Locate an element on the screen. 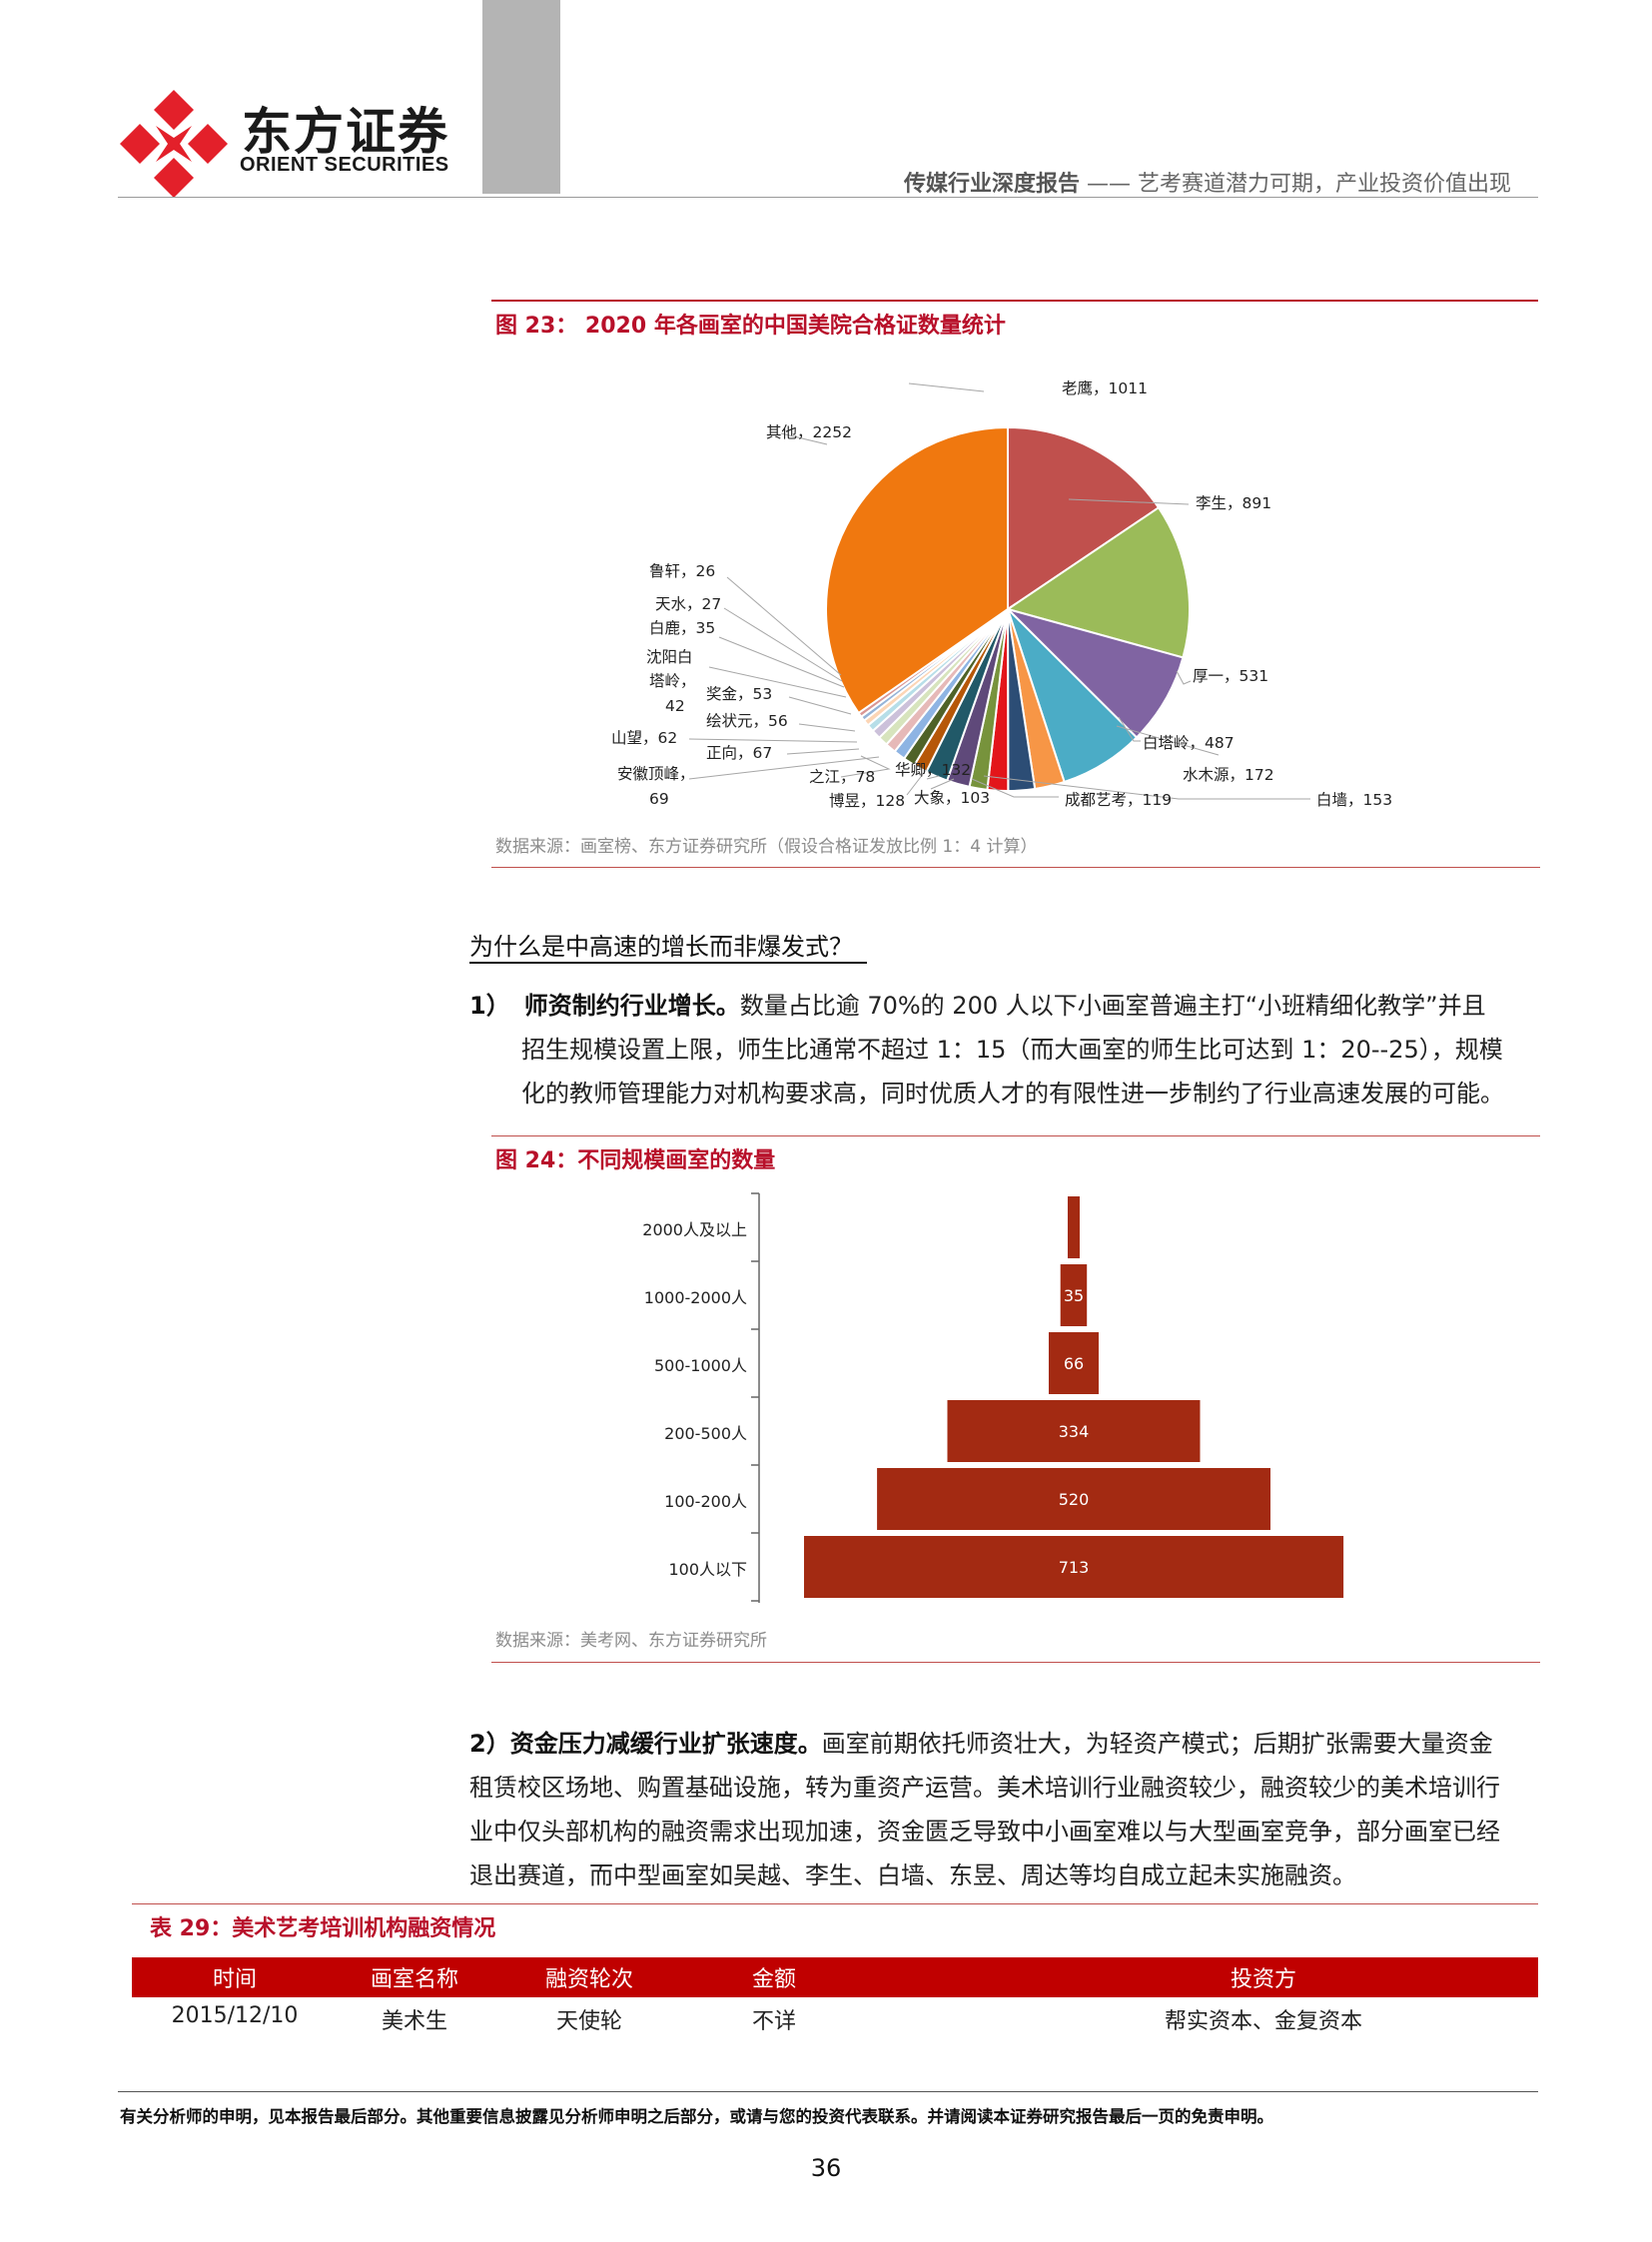 The height and width of the screenshot is (2242, 1652). pie-label-daxiang: 大象，103 is located at coordinates (952, 798).